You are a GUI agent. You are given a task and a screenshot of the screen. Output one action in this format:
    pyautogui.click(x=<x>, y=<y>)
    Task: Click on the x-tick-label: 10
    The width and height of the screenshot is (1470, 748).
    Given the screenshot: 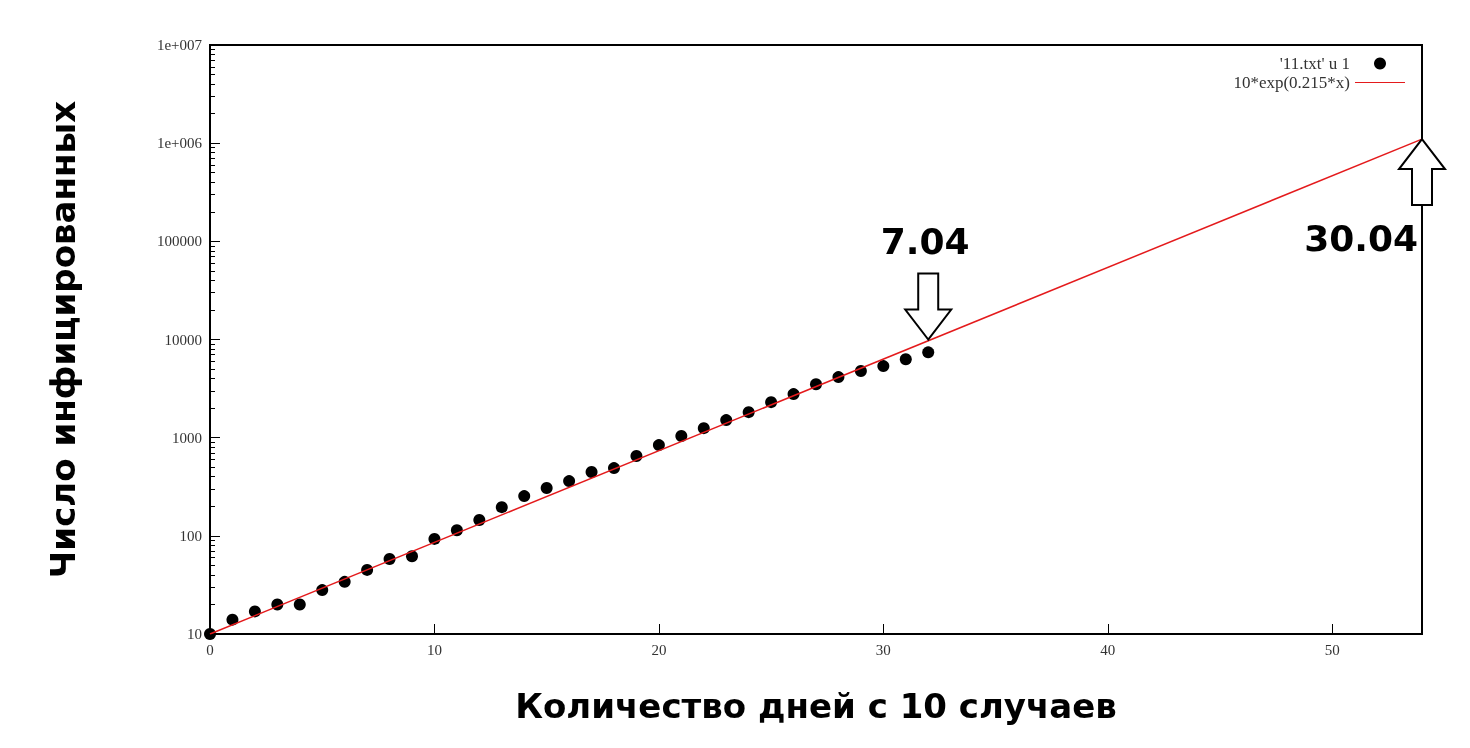 What is the action you would take?
    pyautogui.click(x=434, y=649)
    